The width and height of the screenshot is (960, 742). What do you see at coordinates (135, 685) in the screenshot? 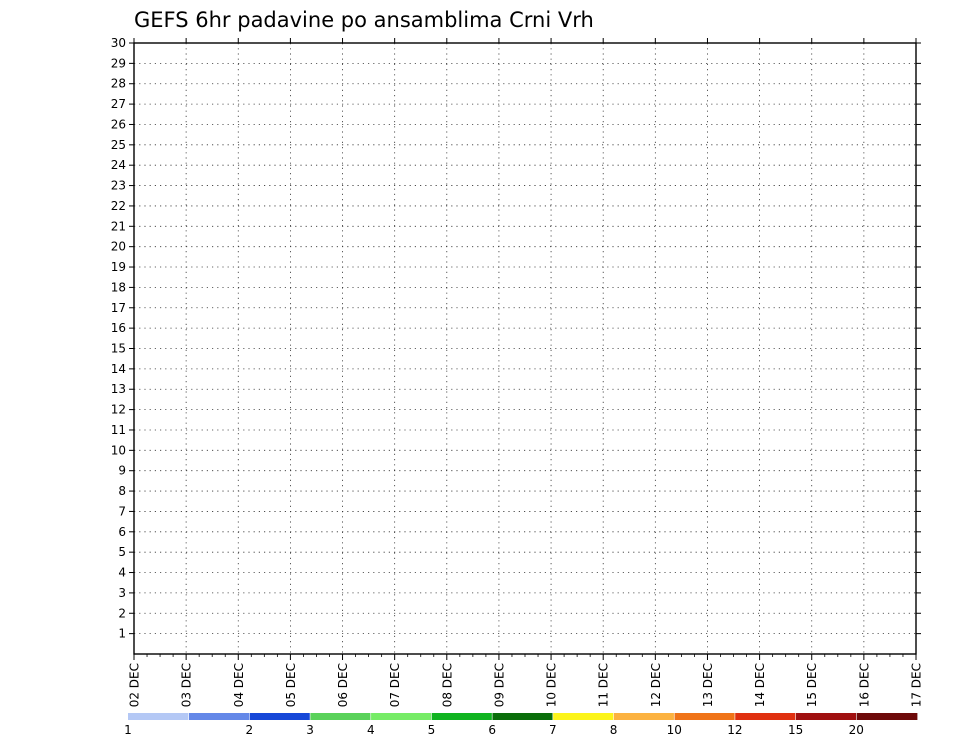
I see `x-tick-label: 02 DEC` at bounding box center [135, 685].